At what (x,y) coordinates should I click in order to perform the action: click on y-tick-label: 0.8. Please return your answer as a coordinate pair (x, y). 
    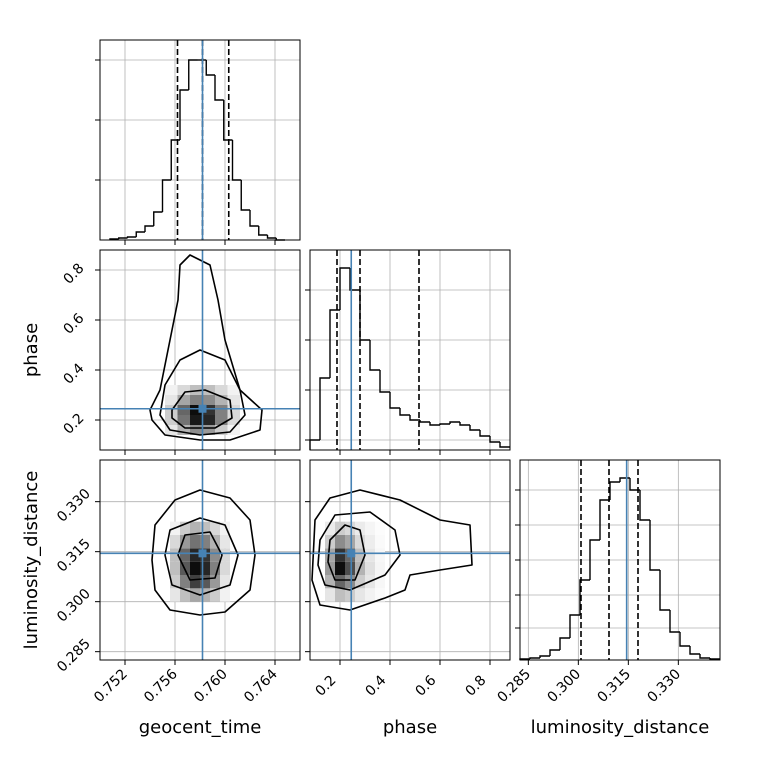
    Looking at the image, I should click on (73, 273).